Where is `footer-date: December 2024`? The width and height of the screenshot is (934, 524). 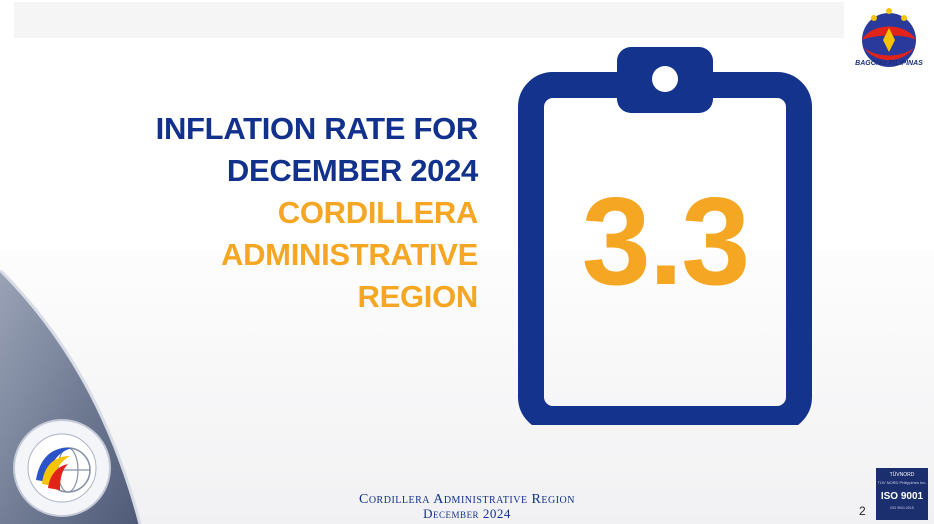
footer-date: December 2024 is located at coordinates (467, 513).